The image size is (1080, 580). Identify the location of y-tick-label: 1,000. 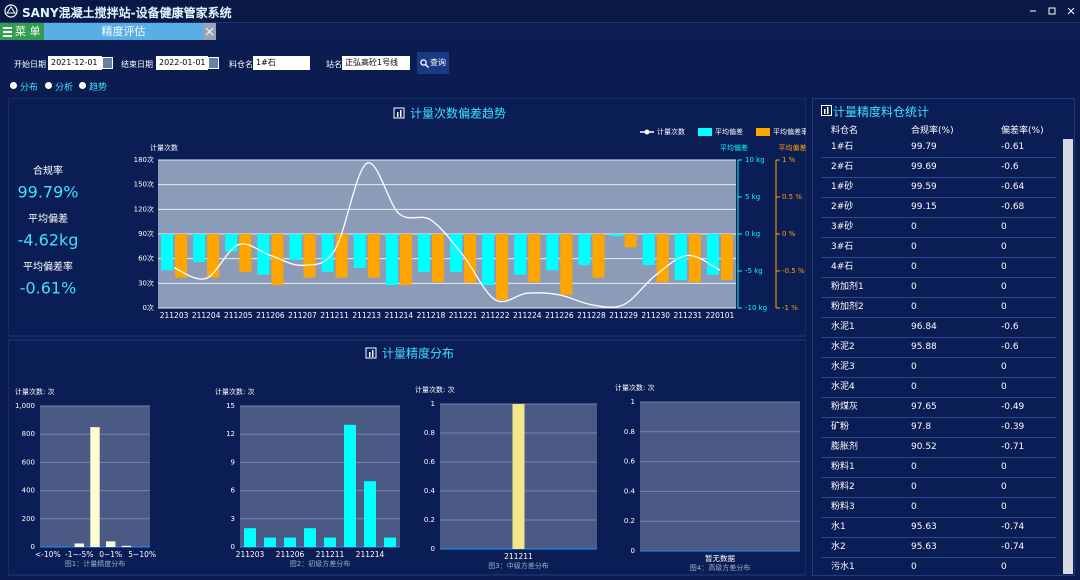
(25, 406).